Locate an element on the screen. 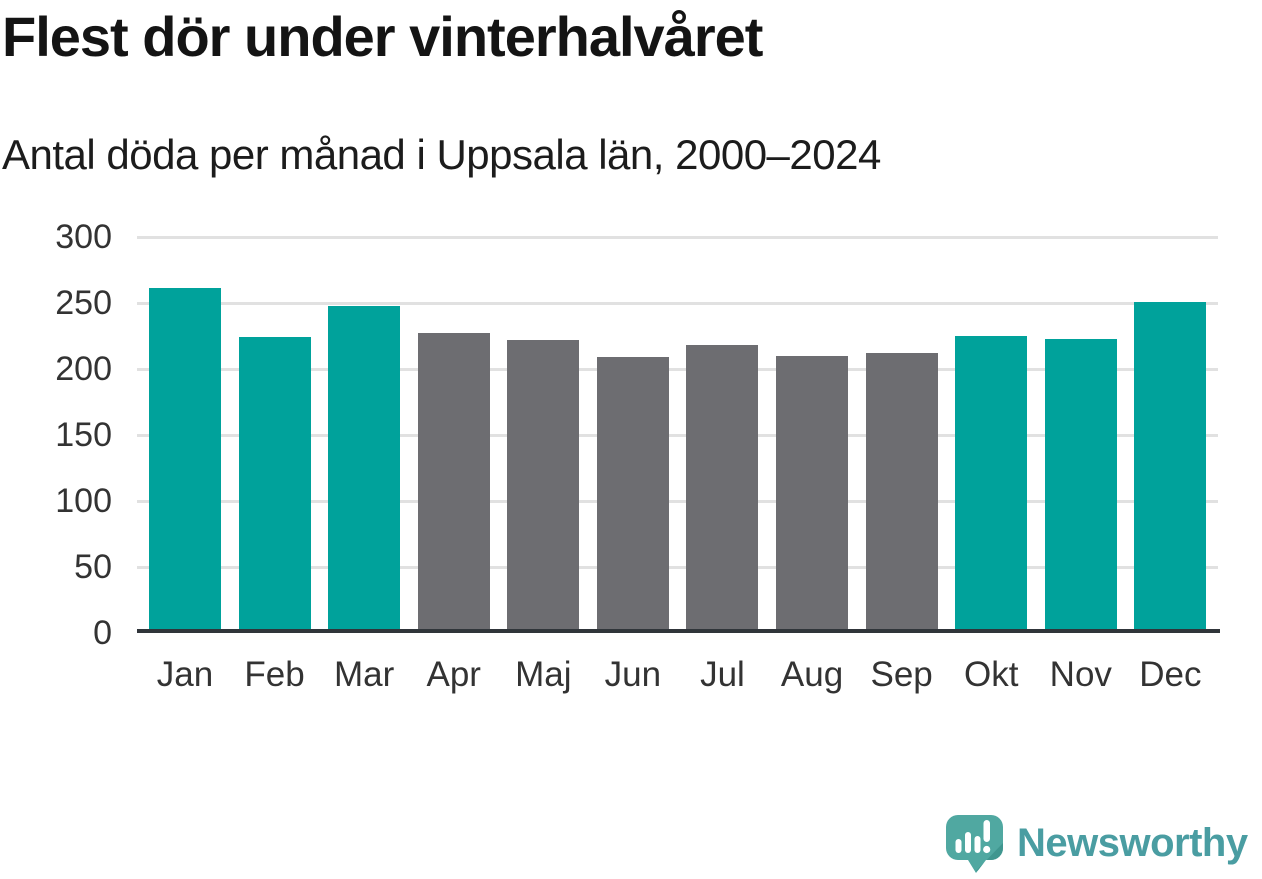  x-axis-label-okt: Okt is located at coordinates (991, 674).